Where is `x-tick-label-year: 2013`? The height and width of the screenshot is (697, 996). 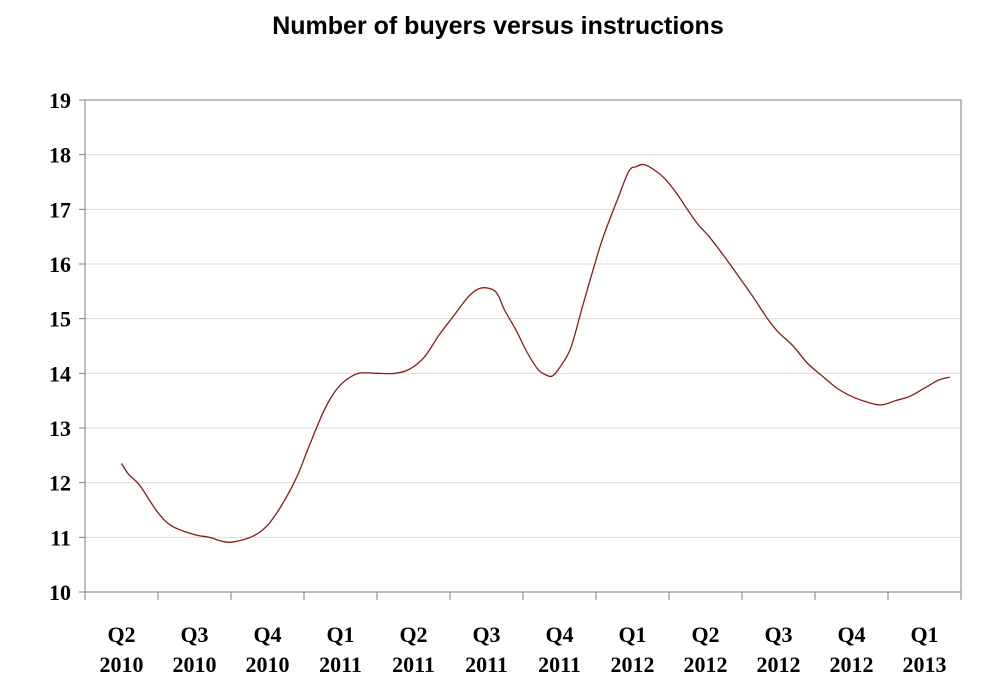 x-tick-label-year: 2013 is located at coordinates (925, 664).